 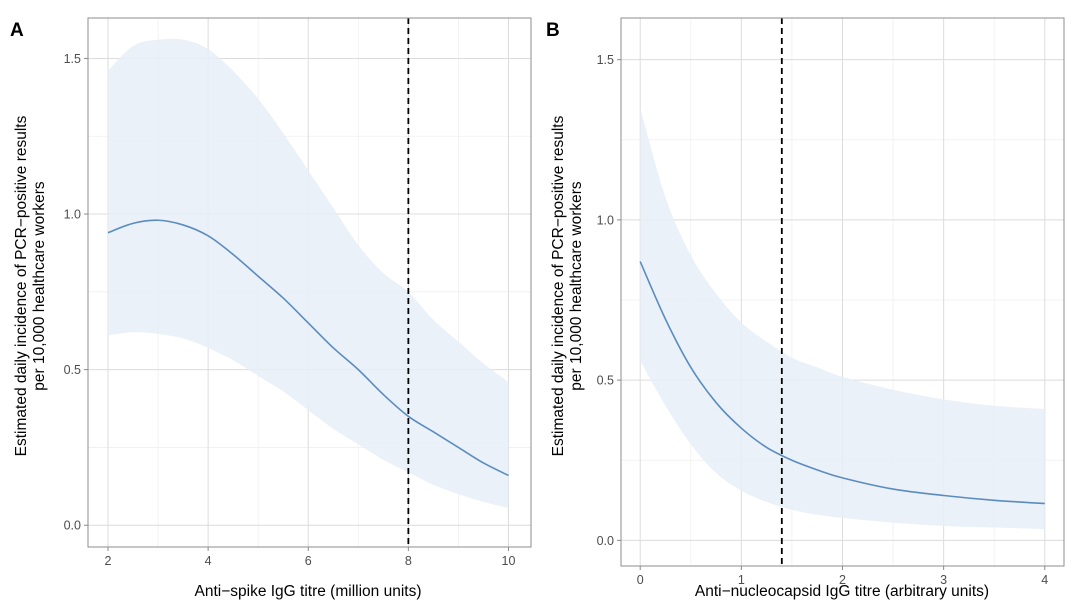 What do you see at coordinates (741, 580) in the screenshot?
I see `panel-b-x-tick-label-1: 1` at bounding box center [741, 580].